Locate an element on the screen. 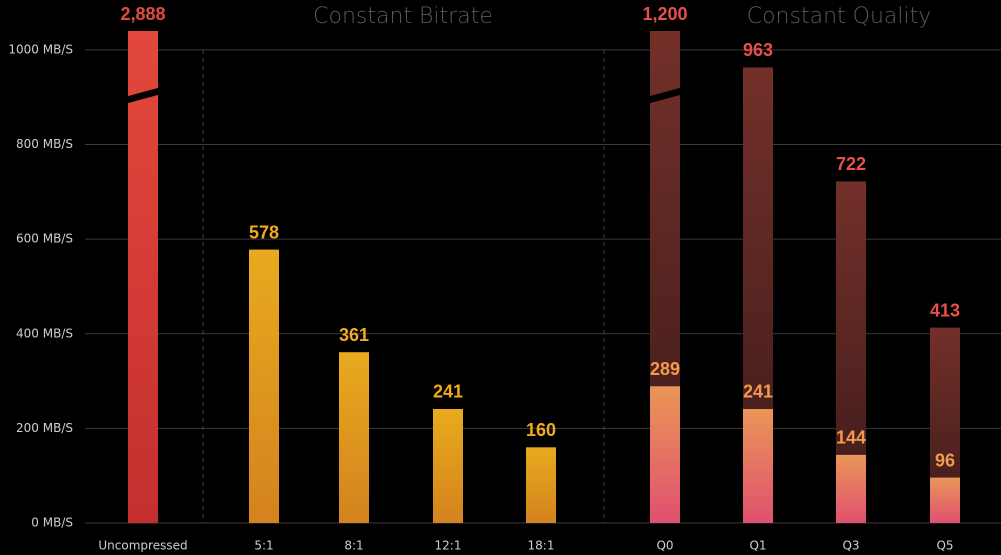 Image resolution: width=1001 pixels, height=555 pixels. y-tick-label: 600 MB/S is located at coordinates (44, 239).